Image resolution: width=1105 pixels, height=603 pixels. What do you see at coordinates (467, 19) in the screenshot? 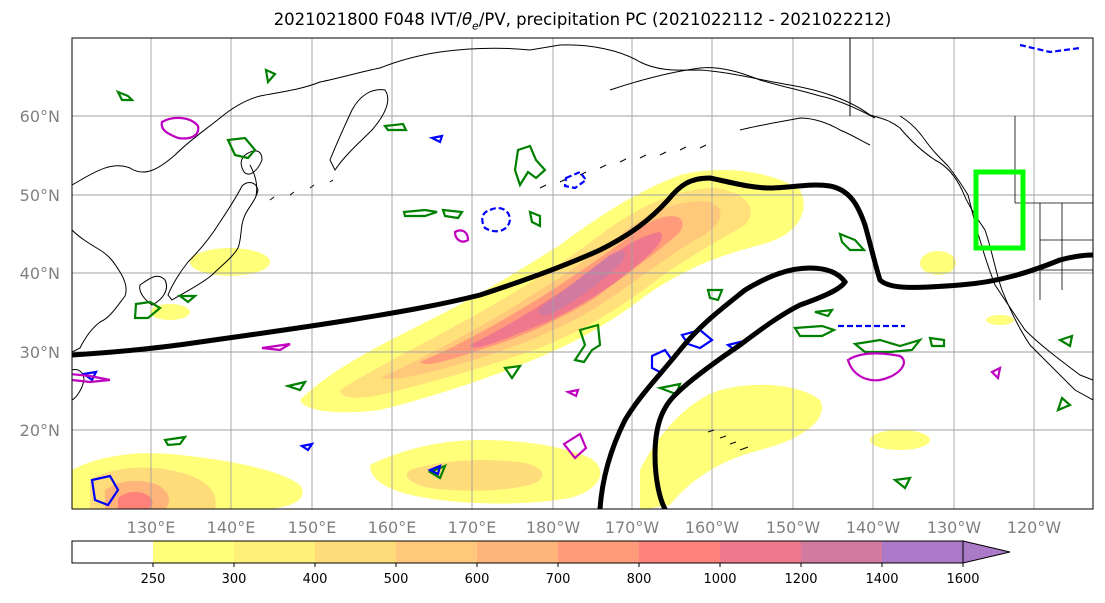
I see `title-theta: θ` at bounding box center [467, 19].